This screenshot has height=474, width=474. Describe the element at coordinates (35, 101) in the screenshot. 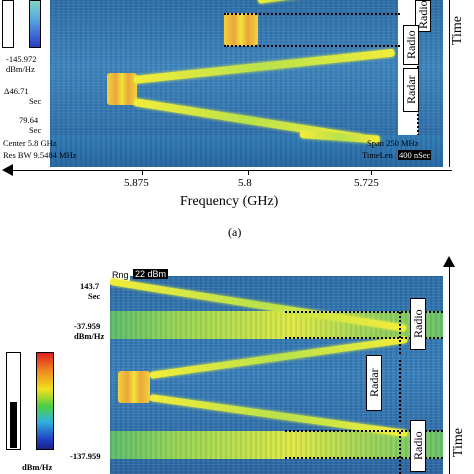

I see `time-marker-1-unit: Sec` at that location.